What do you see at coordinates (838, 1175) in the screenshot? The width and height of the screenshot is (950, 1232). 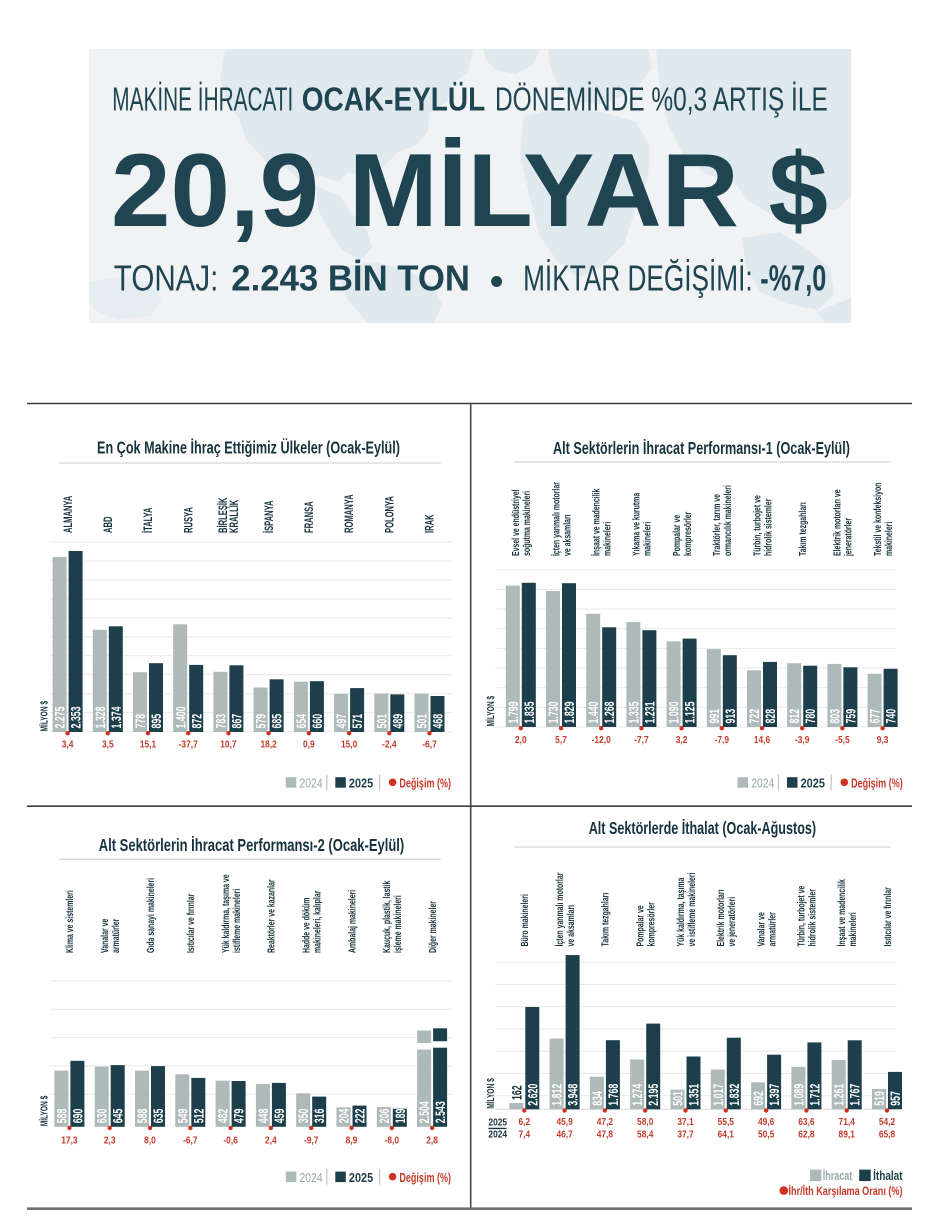 I see `svg-text: İhracat` at bounding box center [838, 1175].